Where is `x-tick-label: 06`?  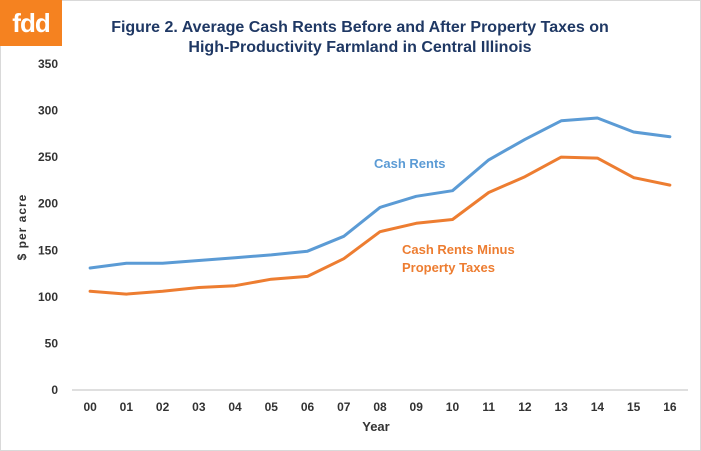 x-tick-label: 06 is located at coordinates (308, 407).